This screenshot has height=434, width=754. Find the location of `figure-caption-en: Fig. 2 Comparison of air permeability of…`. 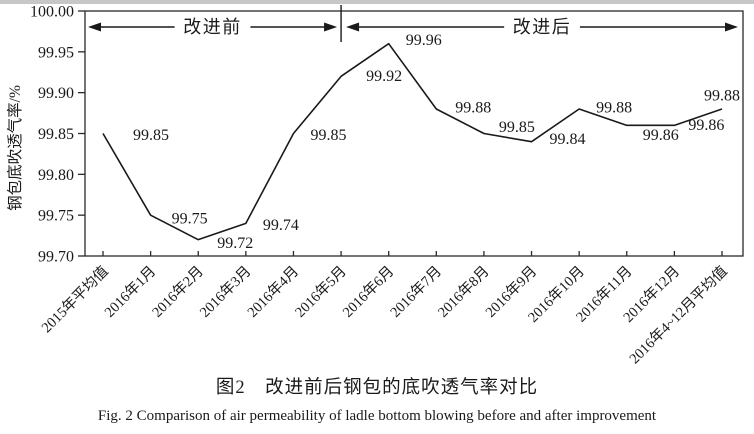

figure-caption-en: Fig. 2 Comparison of air permeability of… is located at coordinates (377, 416).